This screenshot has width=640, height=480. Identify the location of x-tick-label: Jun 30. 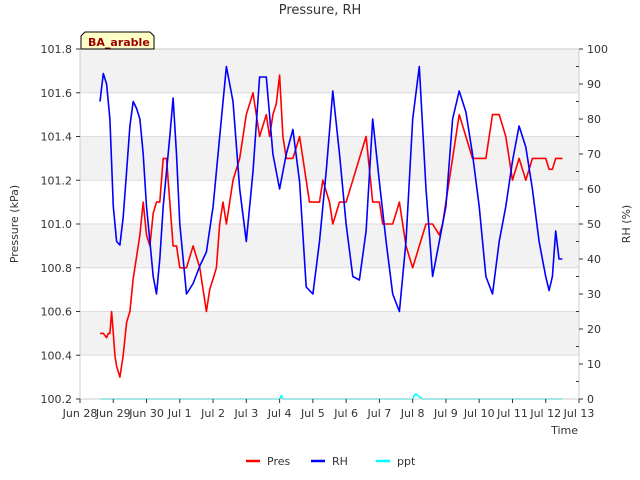
(146, 413).